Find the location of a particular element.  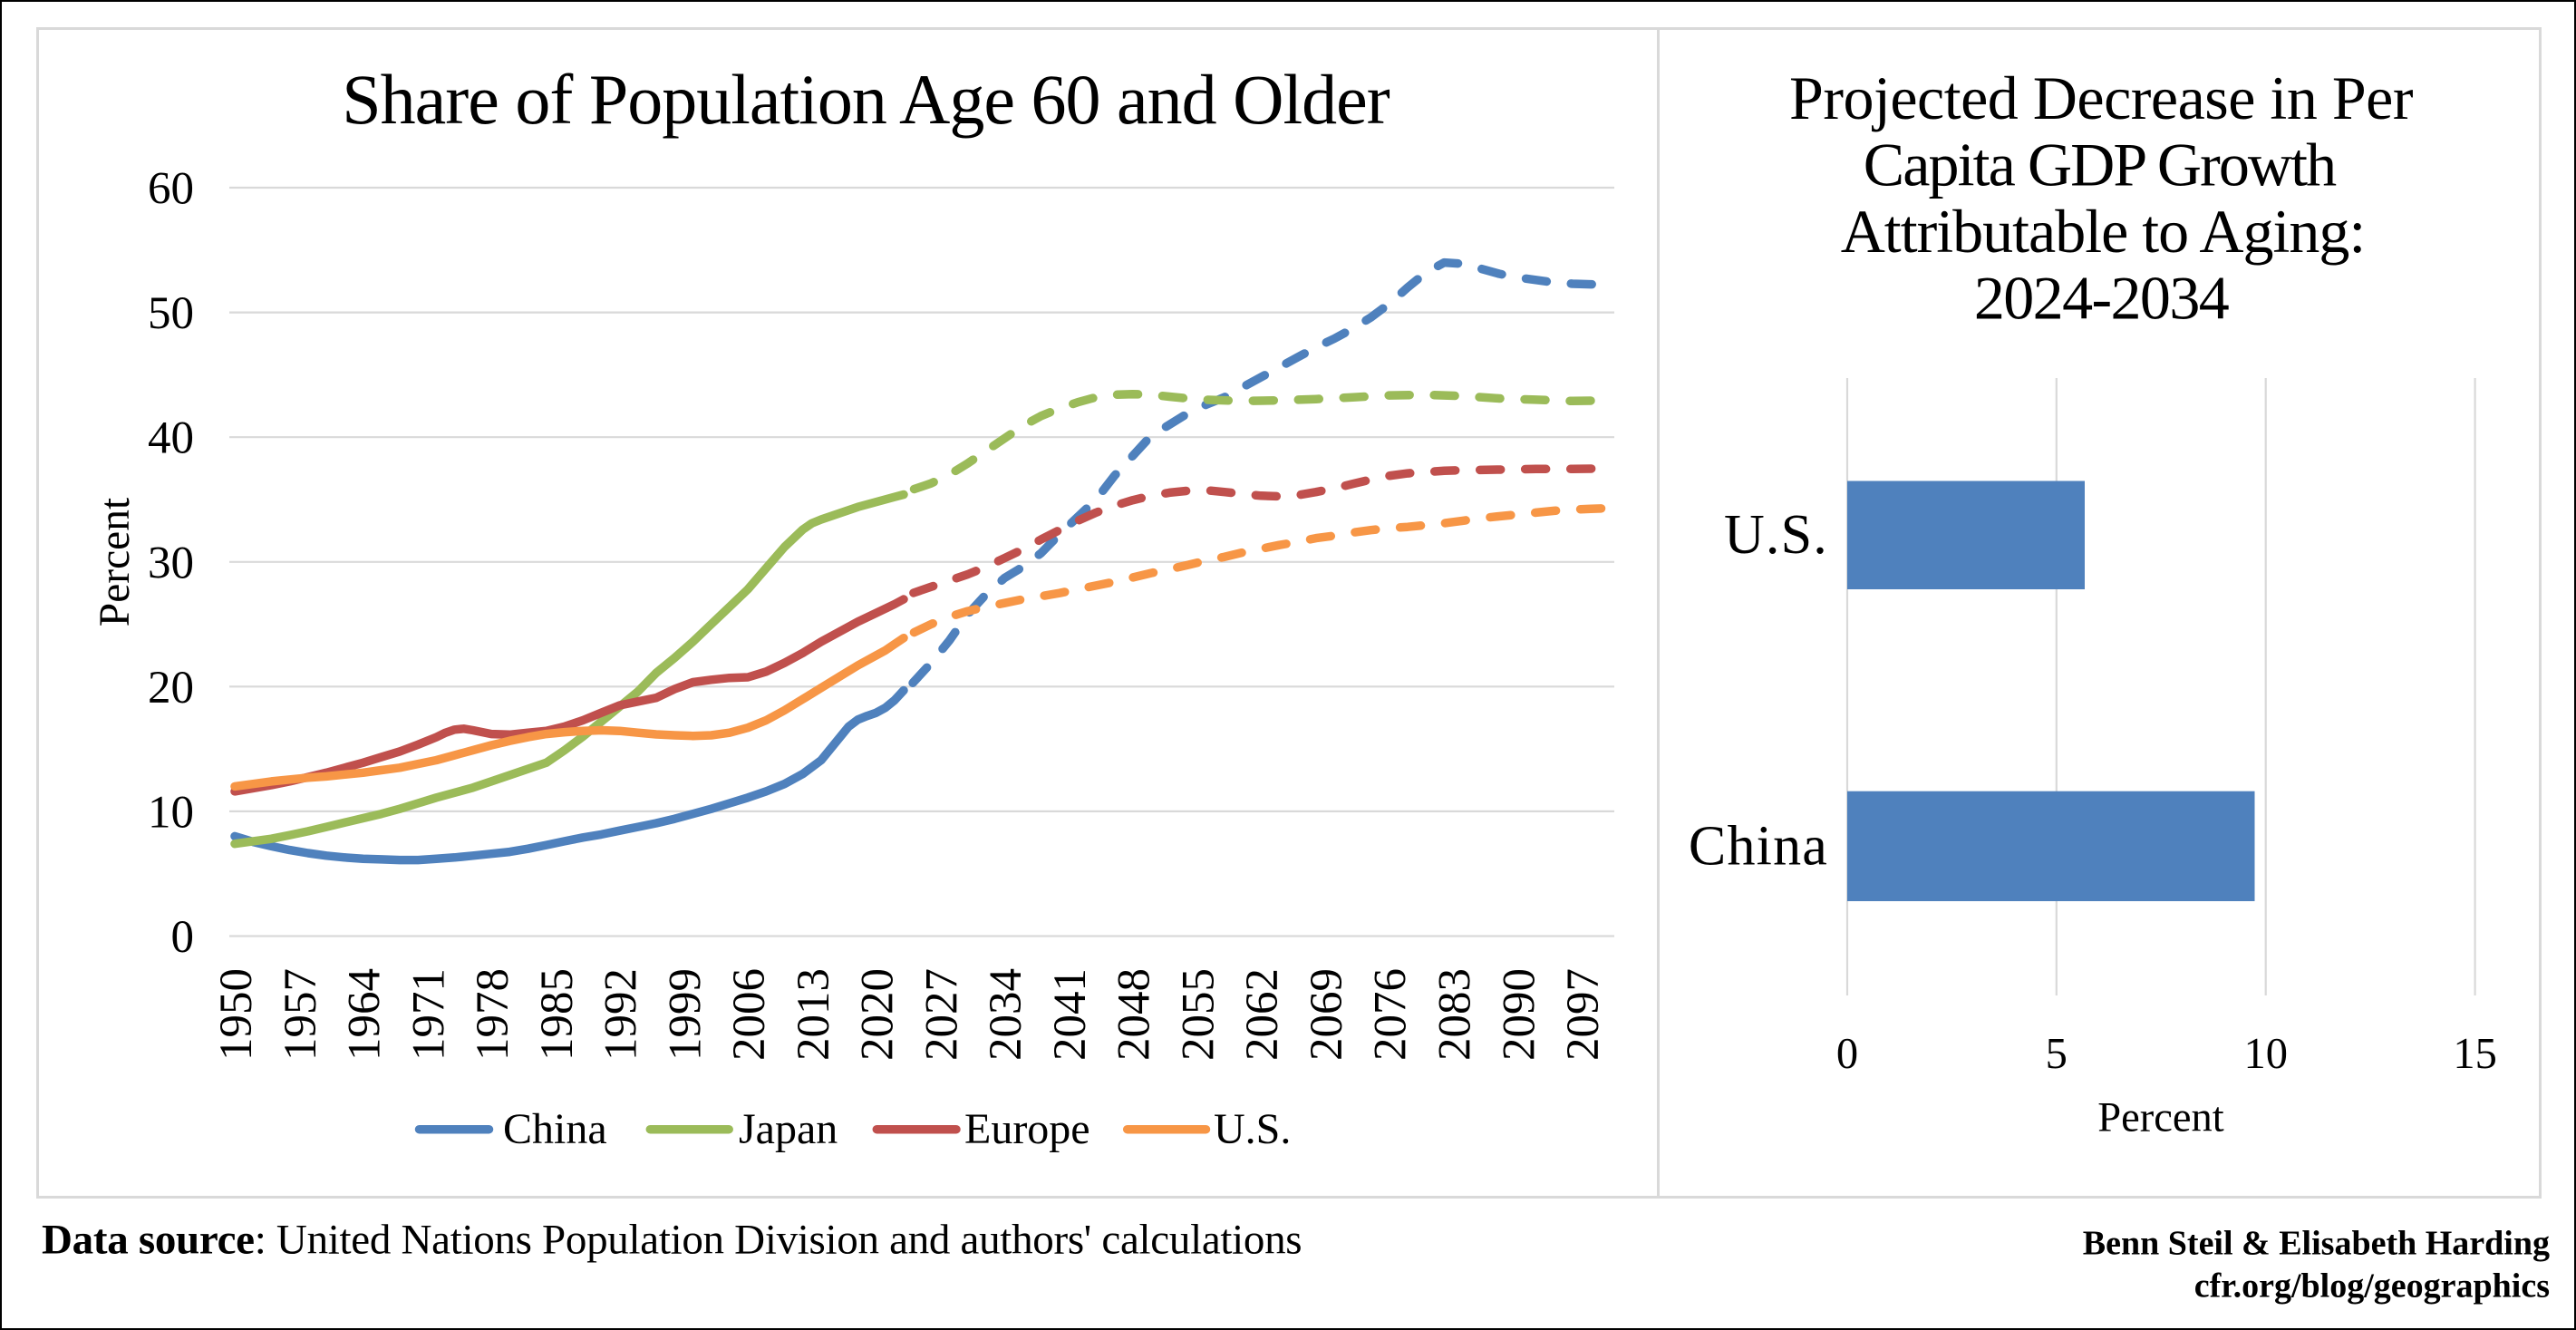

svg-text: 2013 is located at coordinates (814, 1014).